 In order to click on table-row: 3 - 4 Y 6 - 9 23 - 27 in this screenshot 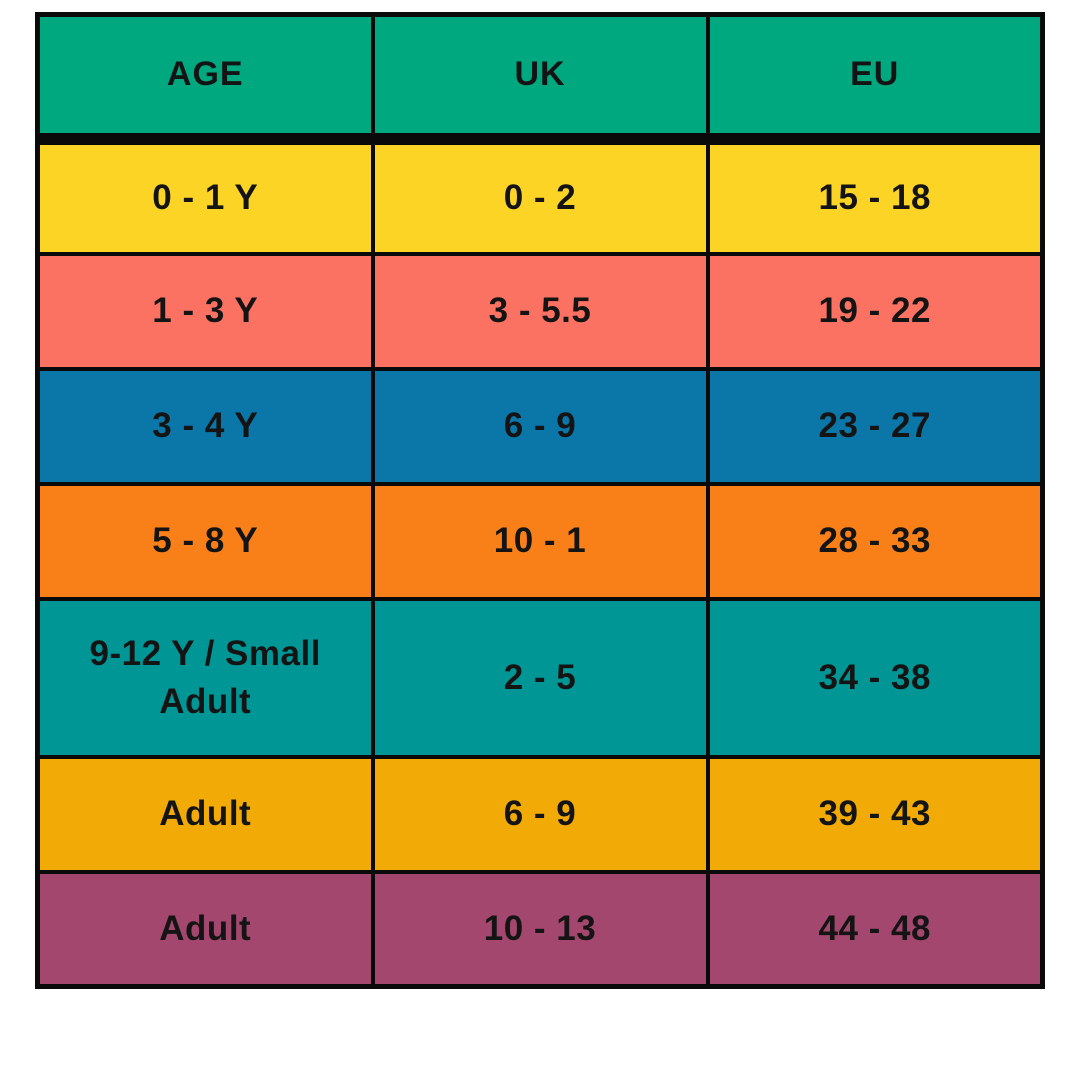, I will do `click(540, 426)`.